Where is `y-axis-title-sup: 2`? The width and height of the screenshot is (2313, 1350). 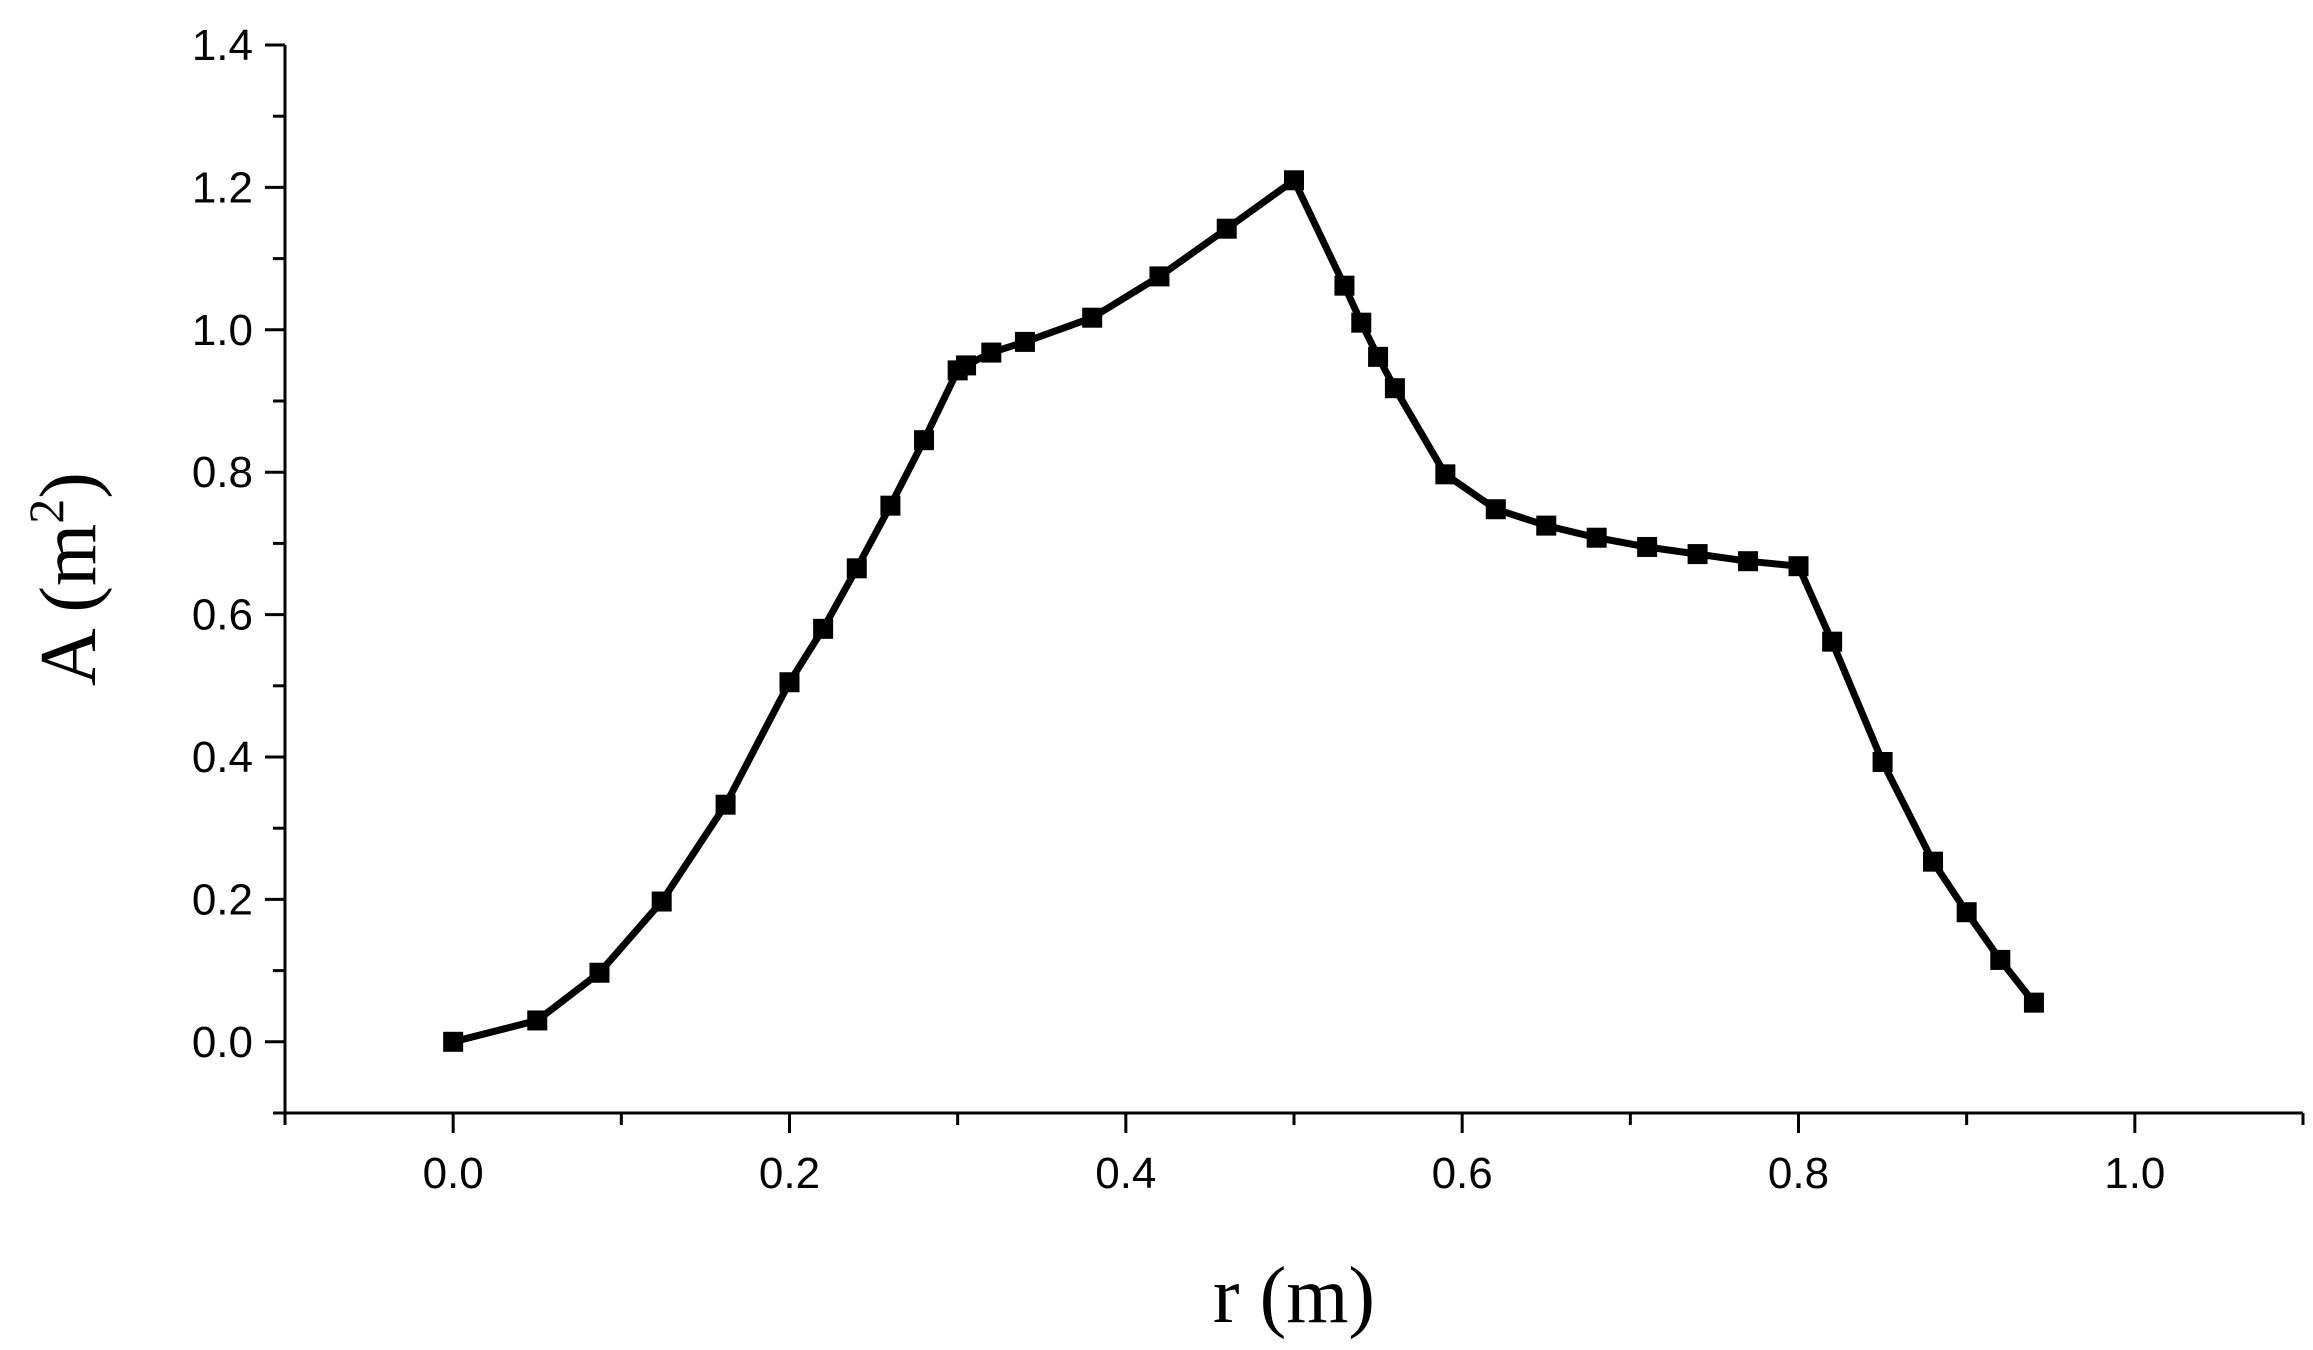 y-axis-title-sup: 2 is located at coordinates (46, 511).